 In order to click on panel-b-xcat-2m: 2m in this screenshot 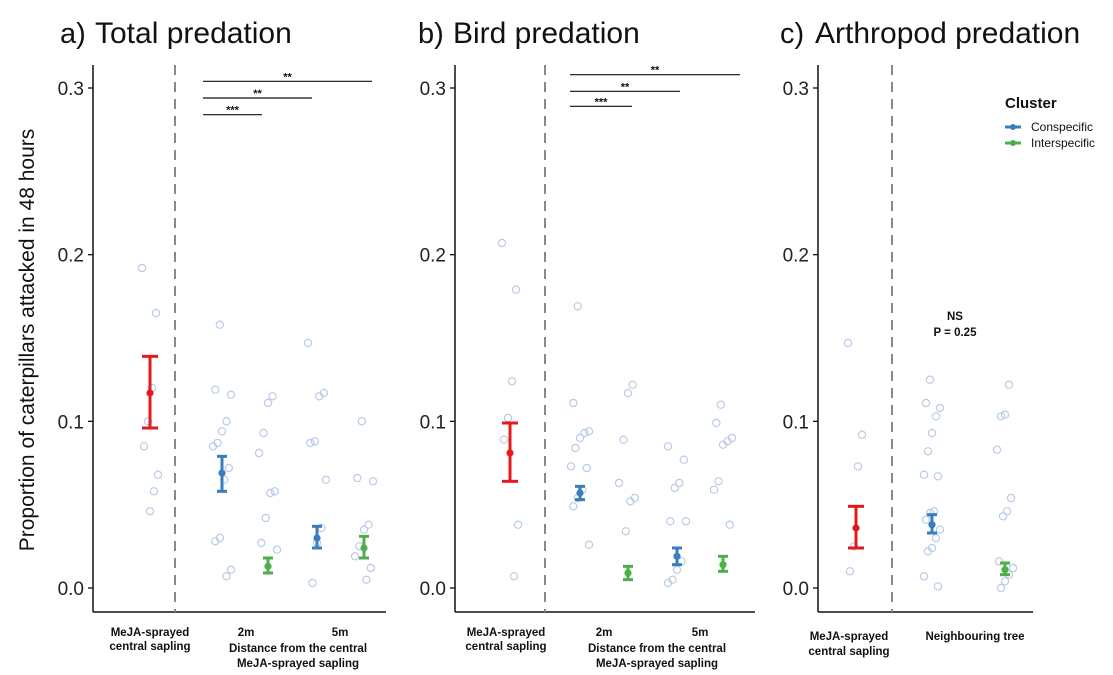, I will do `click(604, 633)`.